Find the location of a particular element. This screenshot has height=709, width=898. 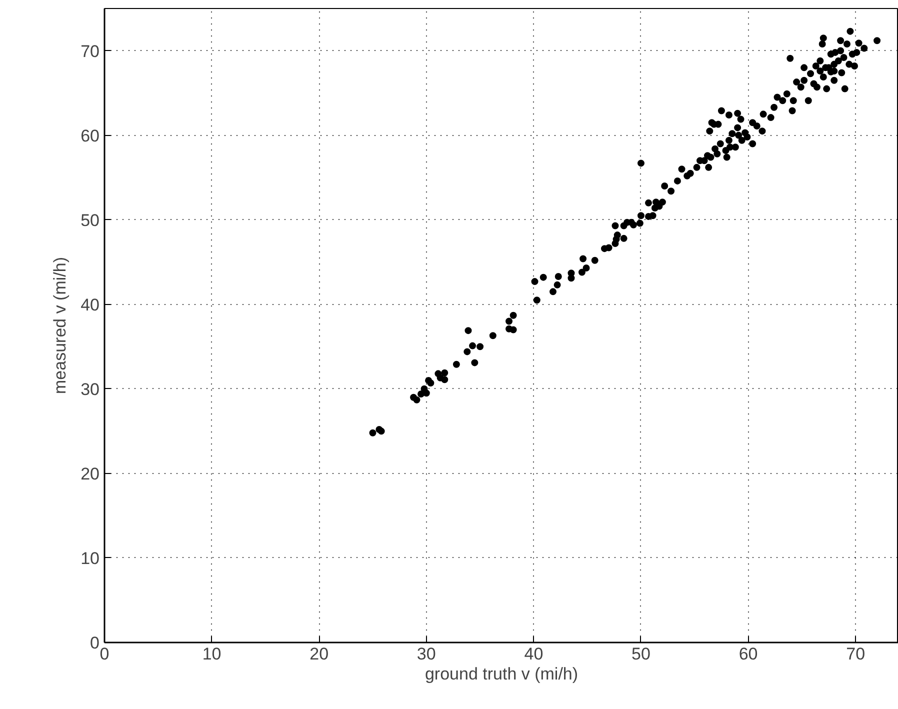

x-tick-label: 70 is located at coordinates (856, 654).